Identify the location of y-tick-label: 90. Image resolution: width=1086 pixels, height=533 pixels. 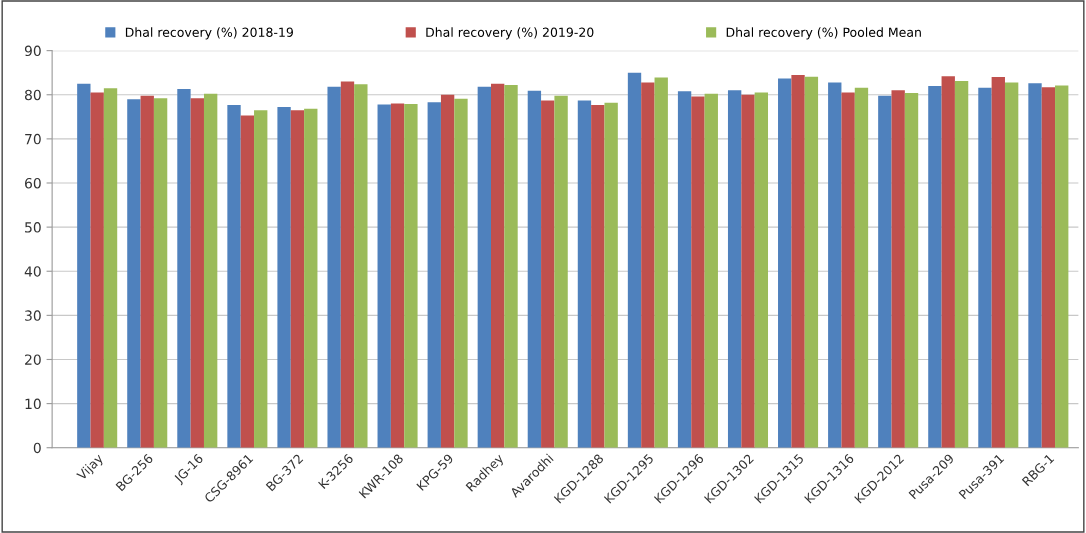
(32, 51).